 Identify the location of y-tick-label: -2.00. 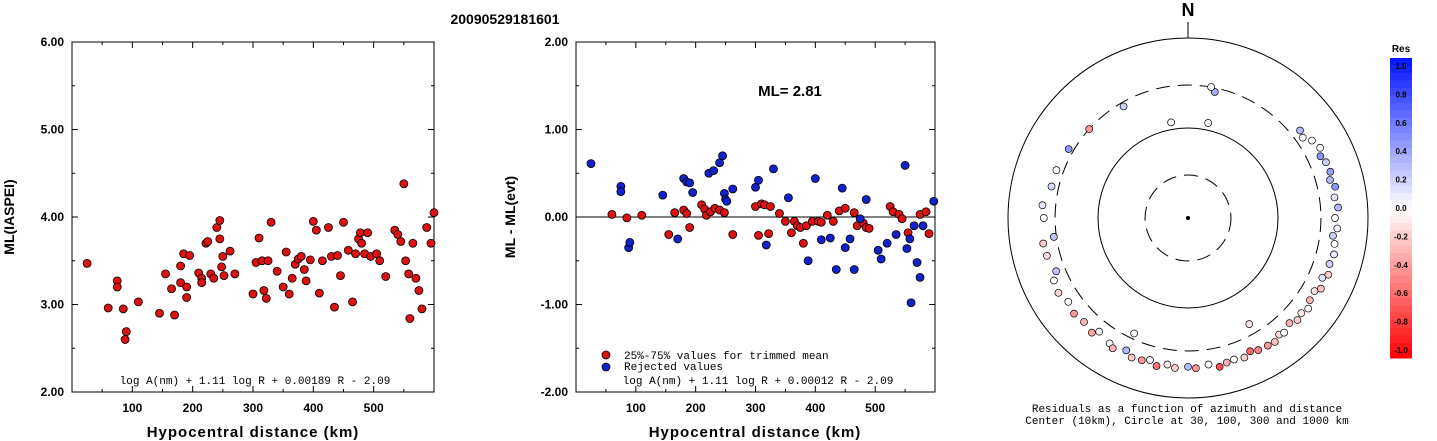
(555, 392).